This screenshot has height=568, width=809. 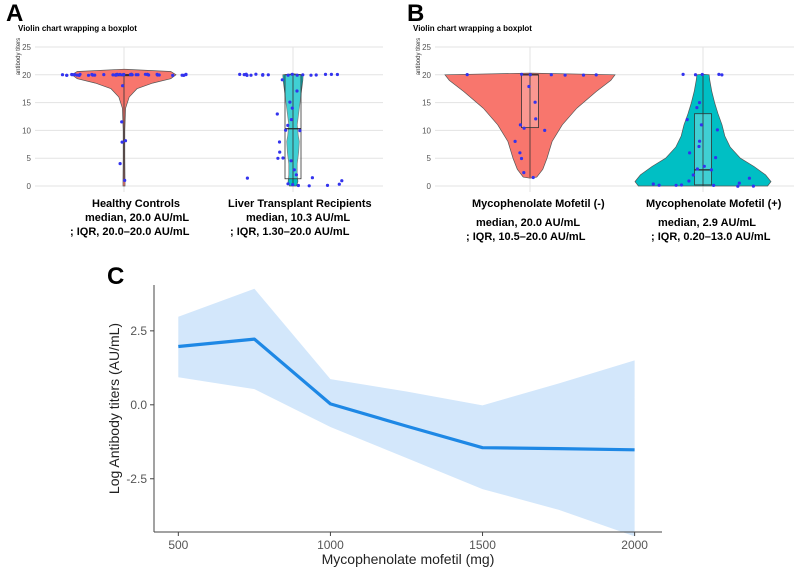 I want to click on panel-label-b: B, so click(x=416, y=13).